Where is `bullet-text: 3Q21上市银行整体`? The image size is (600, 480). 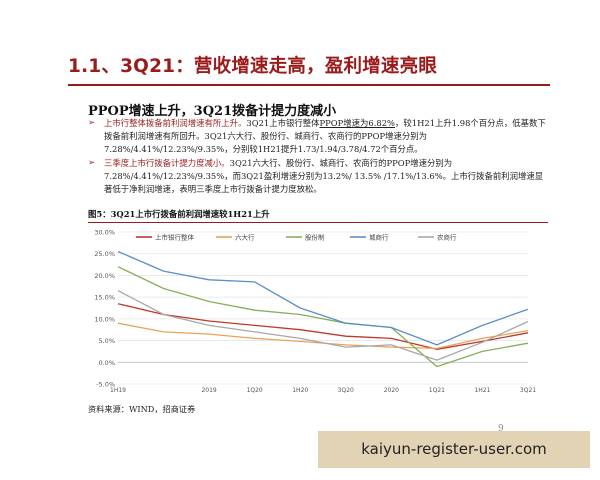 bullet-text: 3Q21上市银行整体 is located at coordinates (283, 123).